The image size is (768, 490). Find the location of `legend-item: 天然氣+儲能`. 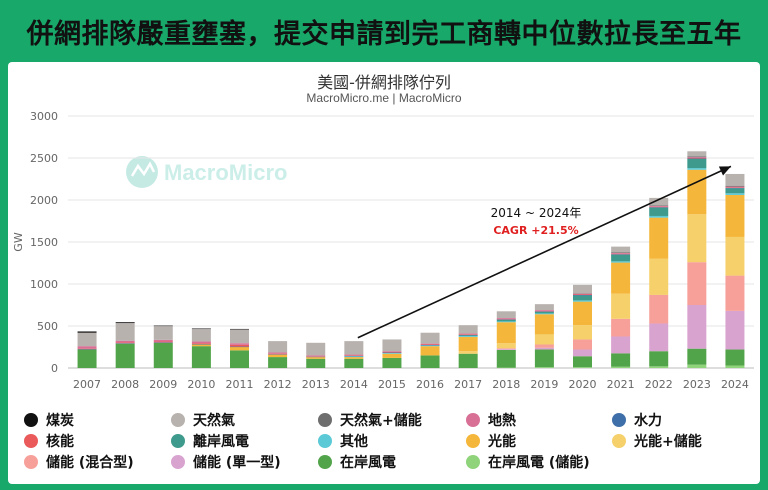

legend-item: 天然氣+儲能 is located at coordinates (370, 420).